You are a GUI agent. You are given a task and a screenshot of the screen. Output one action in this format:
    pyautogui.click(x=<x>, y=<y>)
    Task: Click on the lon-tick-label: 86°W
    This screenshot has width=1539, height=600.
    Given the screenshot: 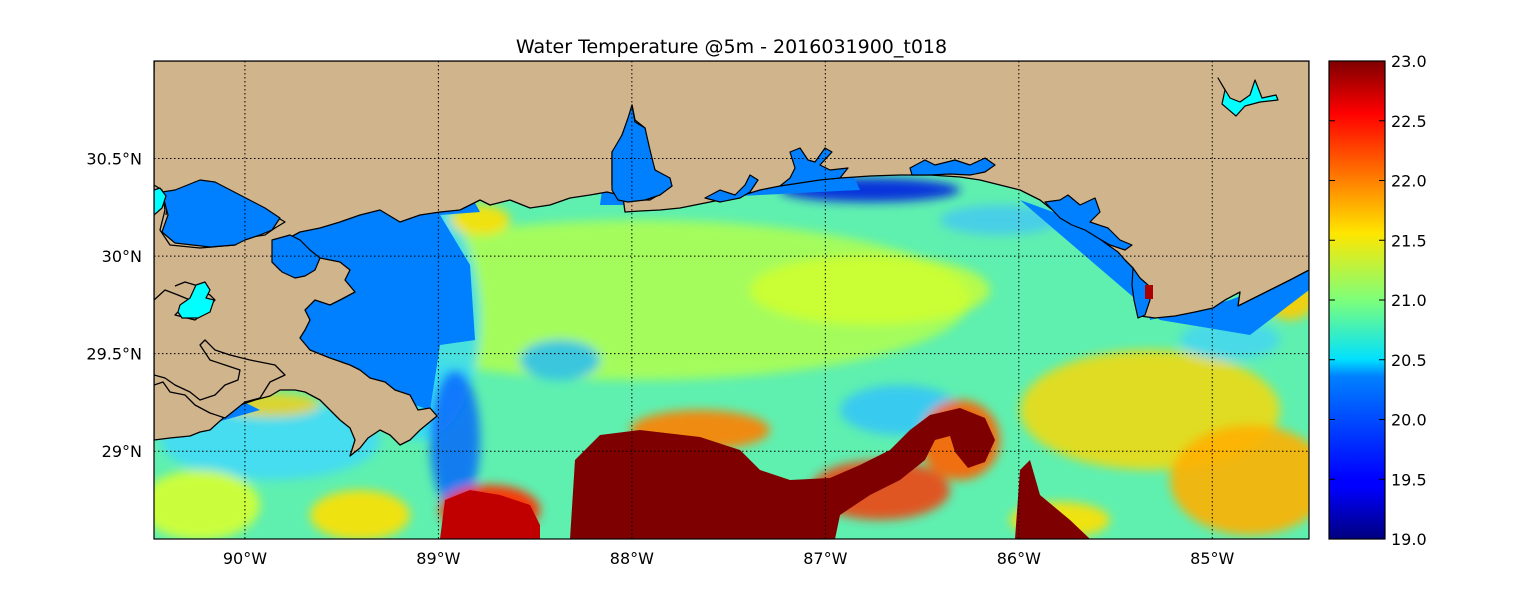 What is the action you would take?
    pyautogui.click(x=1019, y=558)
    